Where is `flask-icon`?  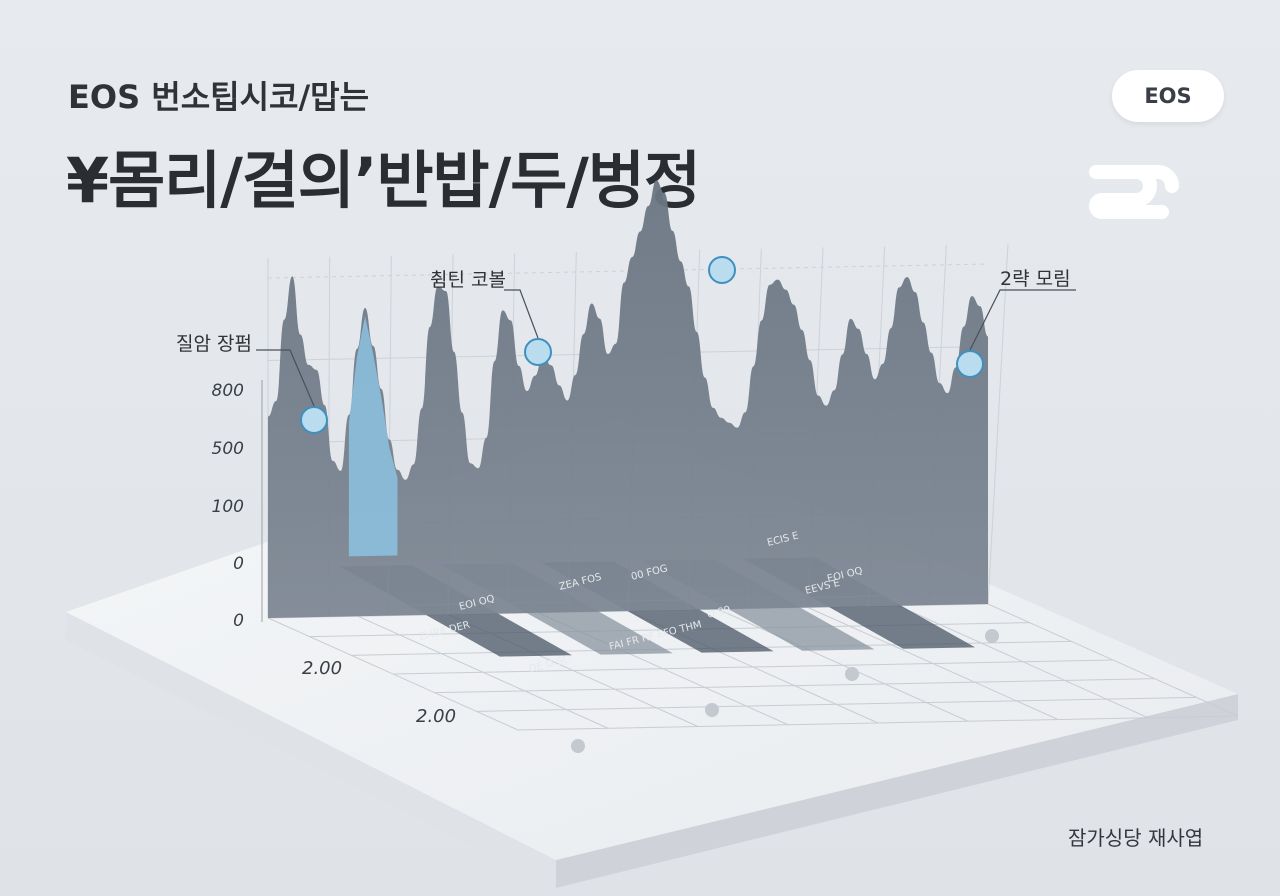 flask-icon is located at coordinates (538, 352).